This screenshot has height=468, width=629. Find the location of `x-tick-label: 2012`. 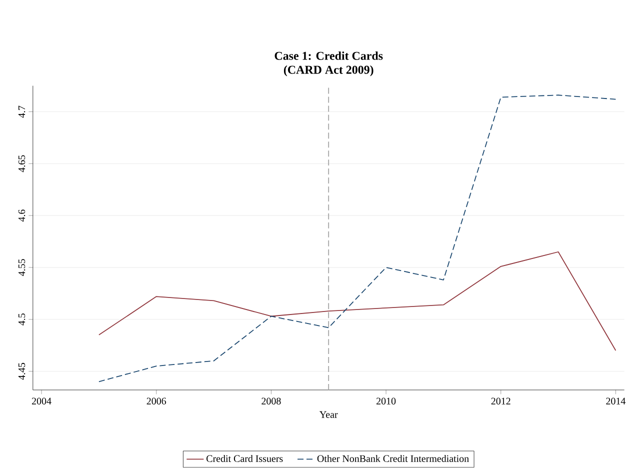

x-tick-label: 2012 is located at coordinates (500, 401).